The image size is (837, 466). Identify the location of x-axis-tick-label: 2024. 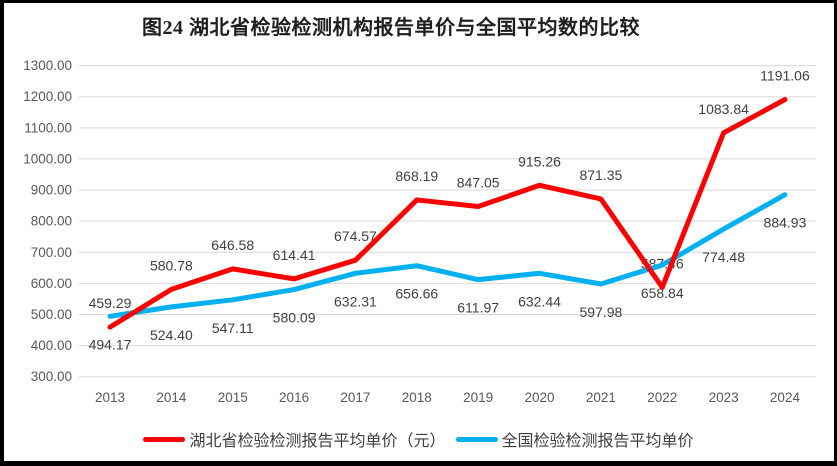
(785, 397).